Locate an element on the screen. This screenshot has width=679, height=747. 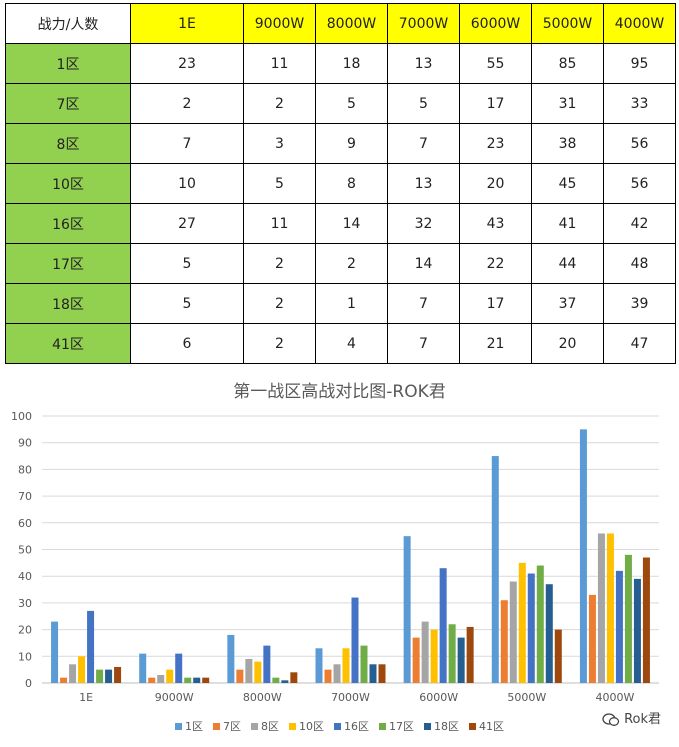
table-cell: 9 is located at coordinates (351, 143).